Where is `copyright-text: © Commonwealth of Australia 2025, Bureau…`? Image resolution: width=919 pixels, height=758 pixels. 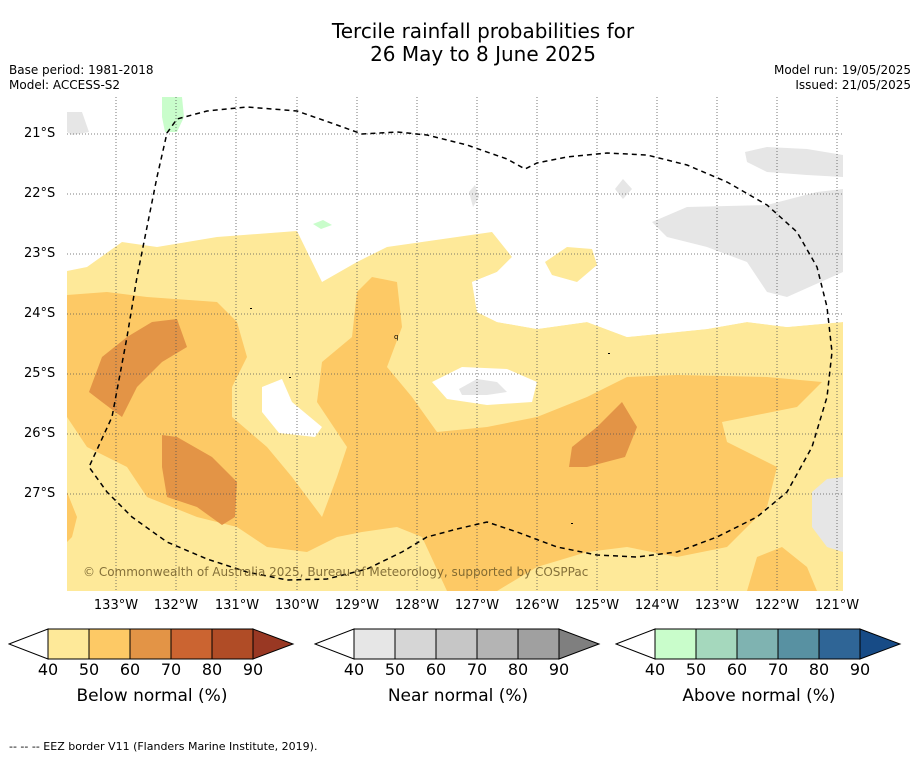
copyright-text: © Commonwealth of Australia 2025, Bureau… is located at coordinates (336, 572).